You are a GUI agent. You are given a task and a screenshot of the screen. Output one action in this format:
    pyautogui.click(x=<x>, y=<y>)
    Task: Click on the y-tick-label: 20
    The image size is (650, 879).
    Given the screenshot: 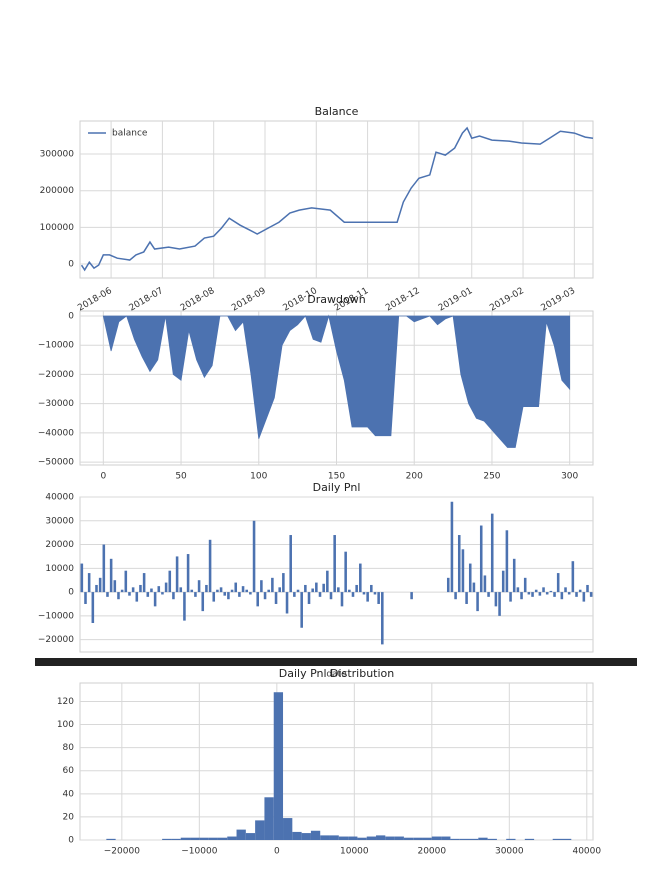 What is the action you would take?
    pyautogui.click(x=69, y=817)
    